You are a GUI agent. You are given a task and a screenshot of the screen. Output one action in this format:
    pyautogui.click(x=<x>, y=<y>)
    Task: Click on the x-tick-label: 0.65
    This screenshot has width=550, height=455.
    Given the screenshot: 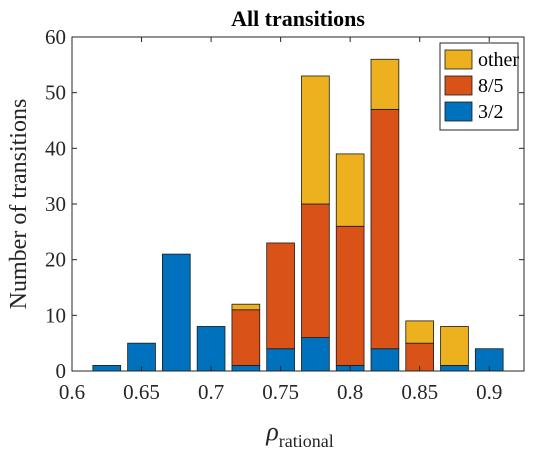 What is the action you would take?
    pyautogui.click(x=141, y=392)
    